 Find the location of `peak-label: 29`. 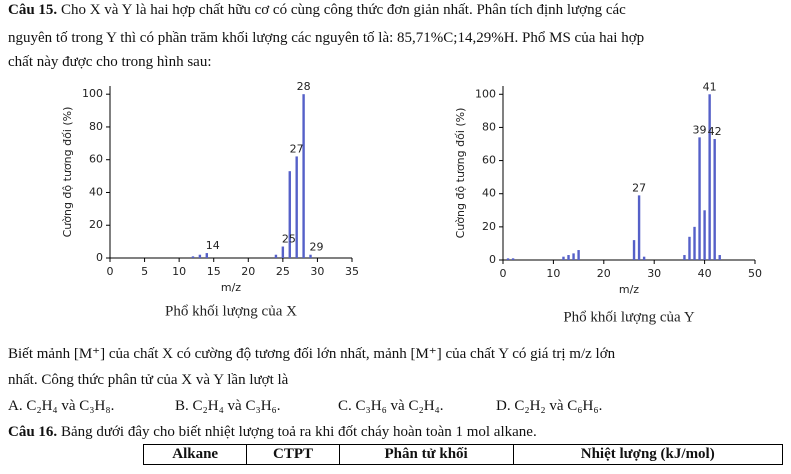

peak-label: 29 is located at coordinates (317, 247).